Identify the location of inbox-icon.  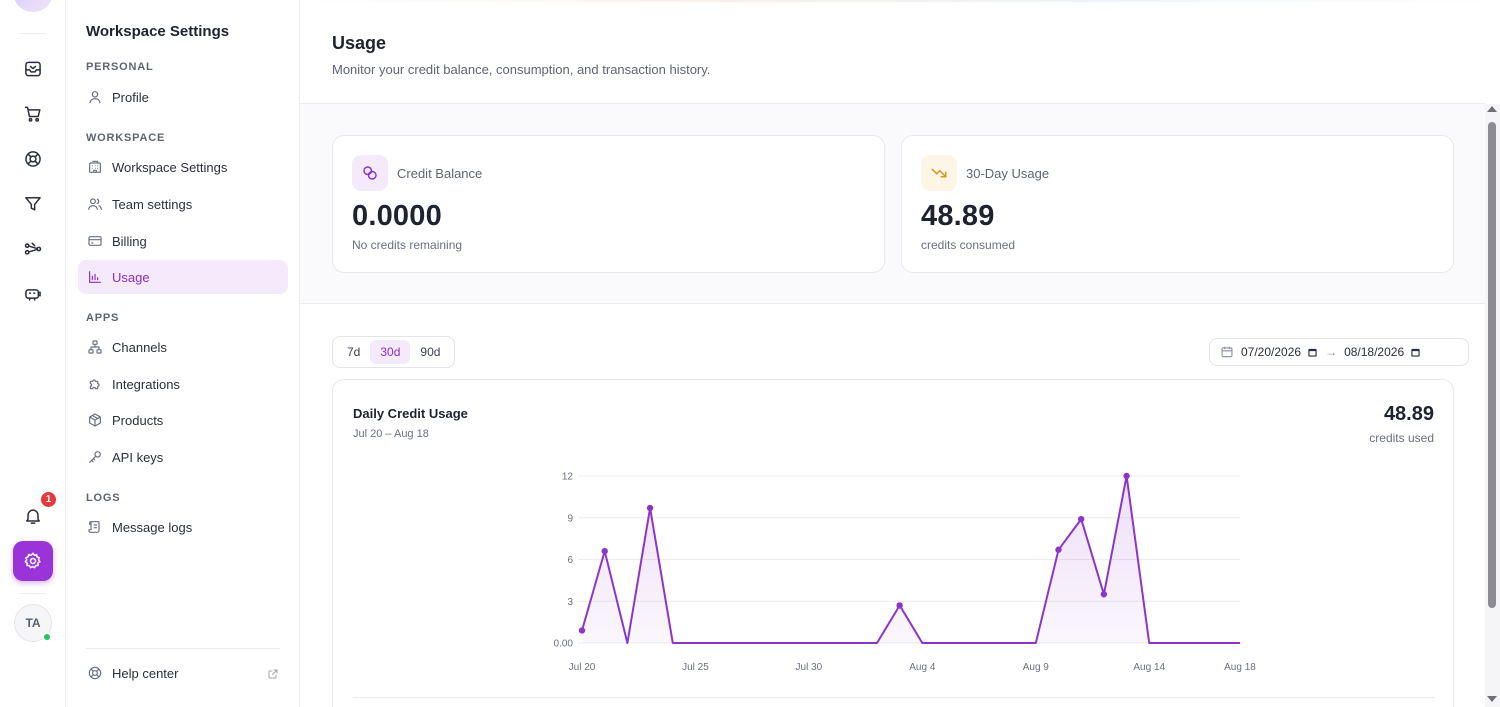
(33, 69).